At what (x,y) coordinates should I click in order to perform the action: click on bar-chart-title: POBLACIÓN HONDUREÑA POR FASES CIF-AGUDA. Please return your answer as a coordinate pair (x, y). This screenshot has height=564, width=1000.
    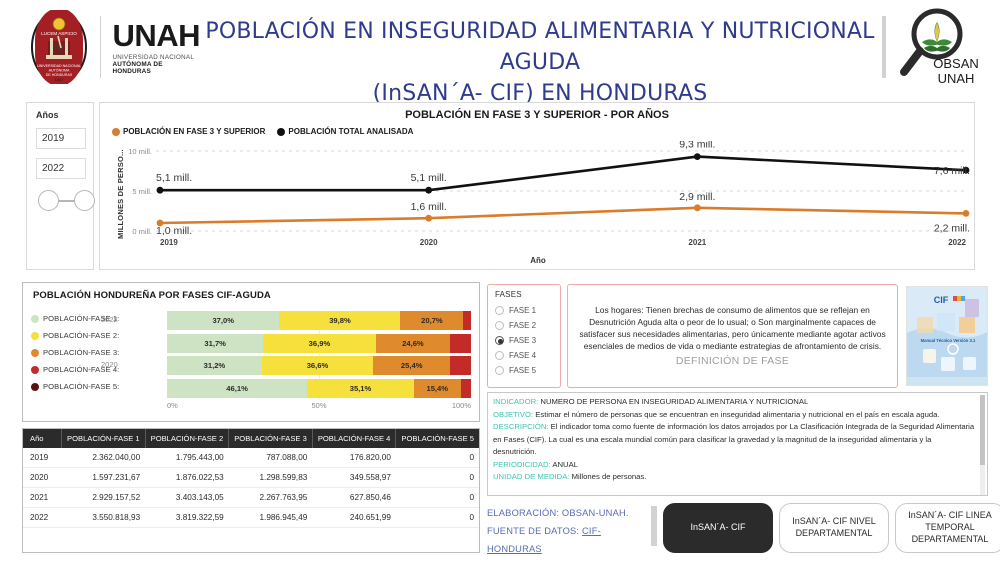
    Looking at the image, I should click on (152, 295).